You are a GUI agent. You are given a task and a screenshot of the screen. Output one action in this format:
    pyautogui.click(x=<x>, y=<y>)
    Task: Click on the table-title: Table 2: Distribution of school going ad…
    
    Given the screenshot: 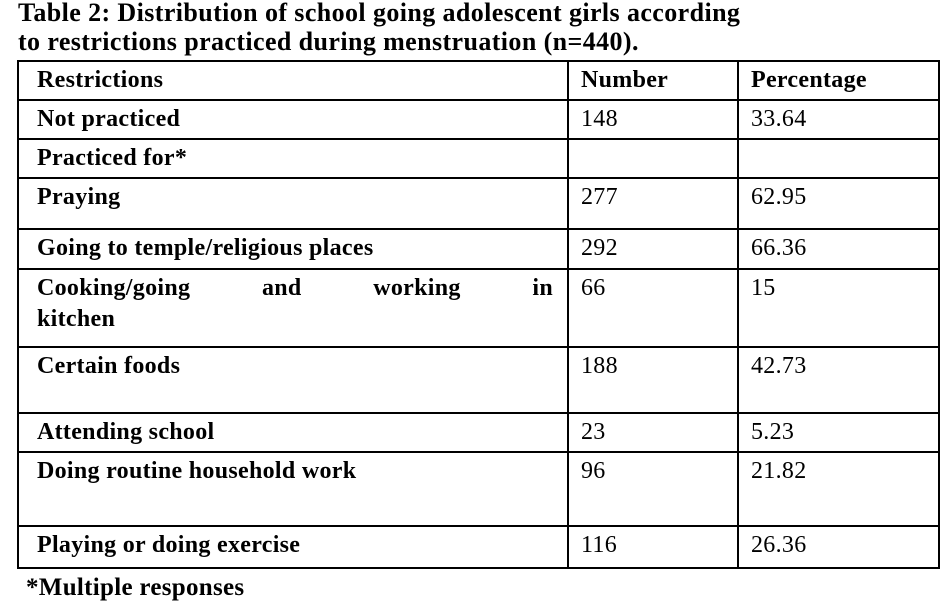 What is the action you would take?
    pyautogui.click(x=481, y=28)
    